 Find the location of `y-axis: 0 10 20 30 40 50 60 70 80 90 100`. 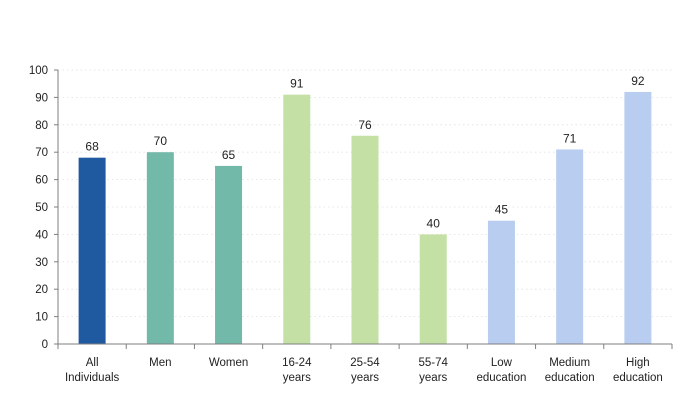

y-axis: 0 10 20 30 40 50 60 70 80 90 100 is located at coordinates (44, 208).